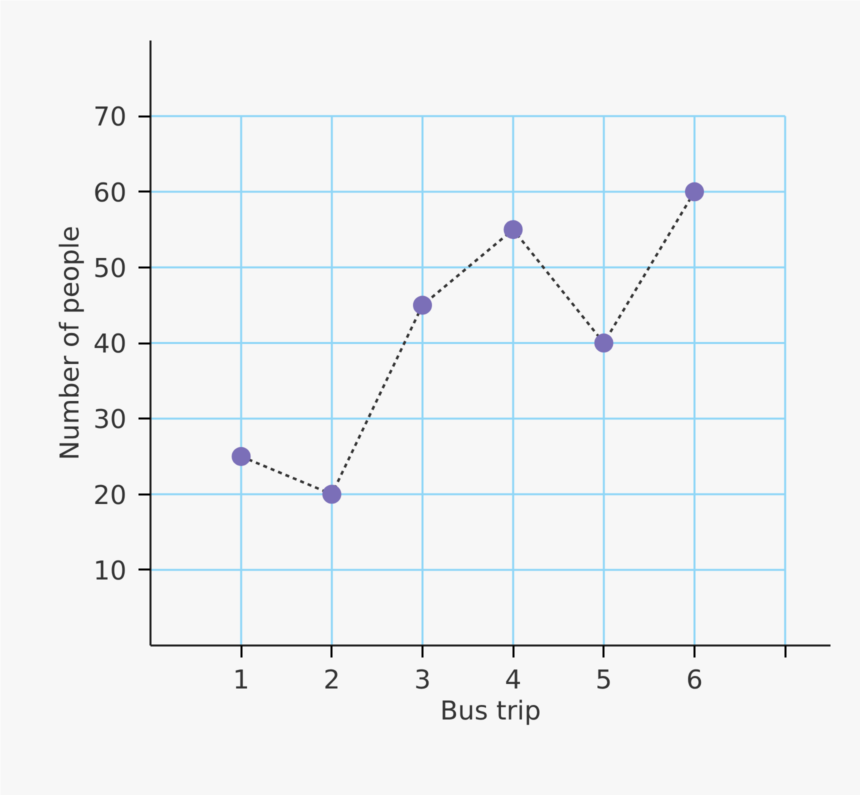 Image resolution: width=860 pixels, height=795 pixels. Describe the element at coordinates (110, 571) in the screenshot. I see `y-tick-label: 10` at that location.